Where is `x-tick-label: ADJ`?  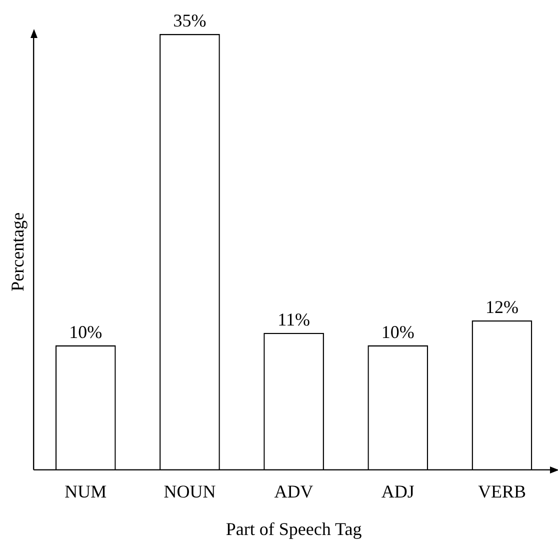 x-tick-label: ADJ is located at coordinates (397, 491).